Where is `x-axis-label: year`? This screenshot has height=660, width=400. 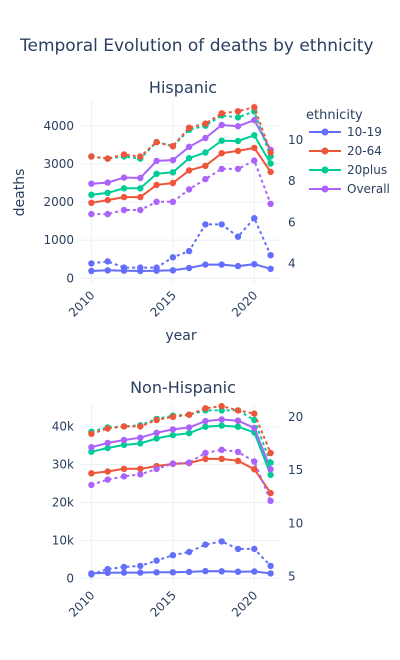 x-axis-label: year is located at coordinates (180, 336).